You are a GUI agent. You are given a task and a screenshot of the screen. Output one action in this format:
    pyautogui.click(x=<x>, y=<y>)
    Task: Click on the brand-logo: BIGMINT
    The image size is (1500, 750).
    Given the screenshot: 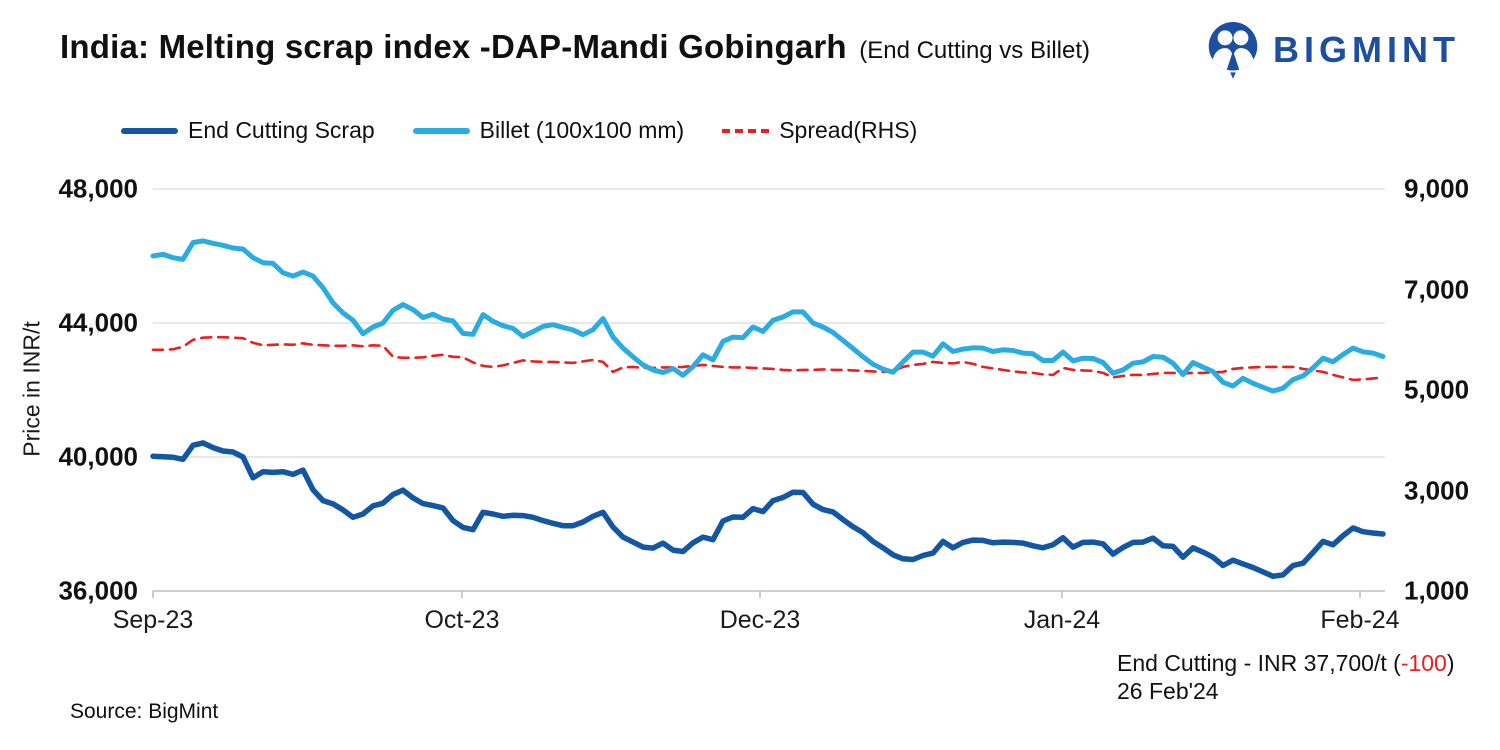 What is the action you would take?
    pyautogui.click(x=1332, y=50)
    